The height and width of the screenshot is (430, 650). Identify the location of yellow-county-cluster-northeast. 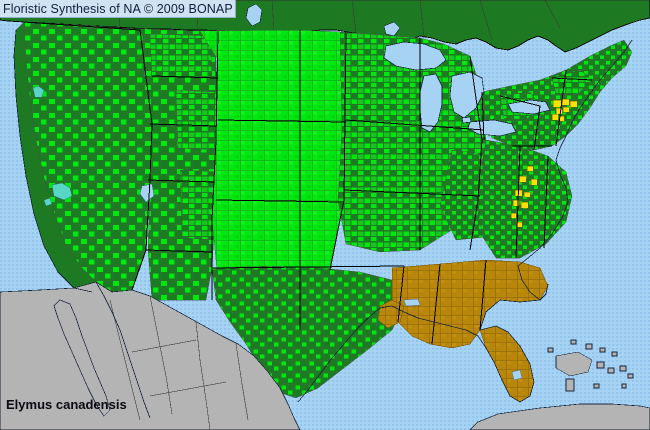
(564, 110).